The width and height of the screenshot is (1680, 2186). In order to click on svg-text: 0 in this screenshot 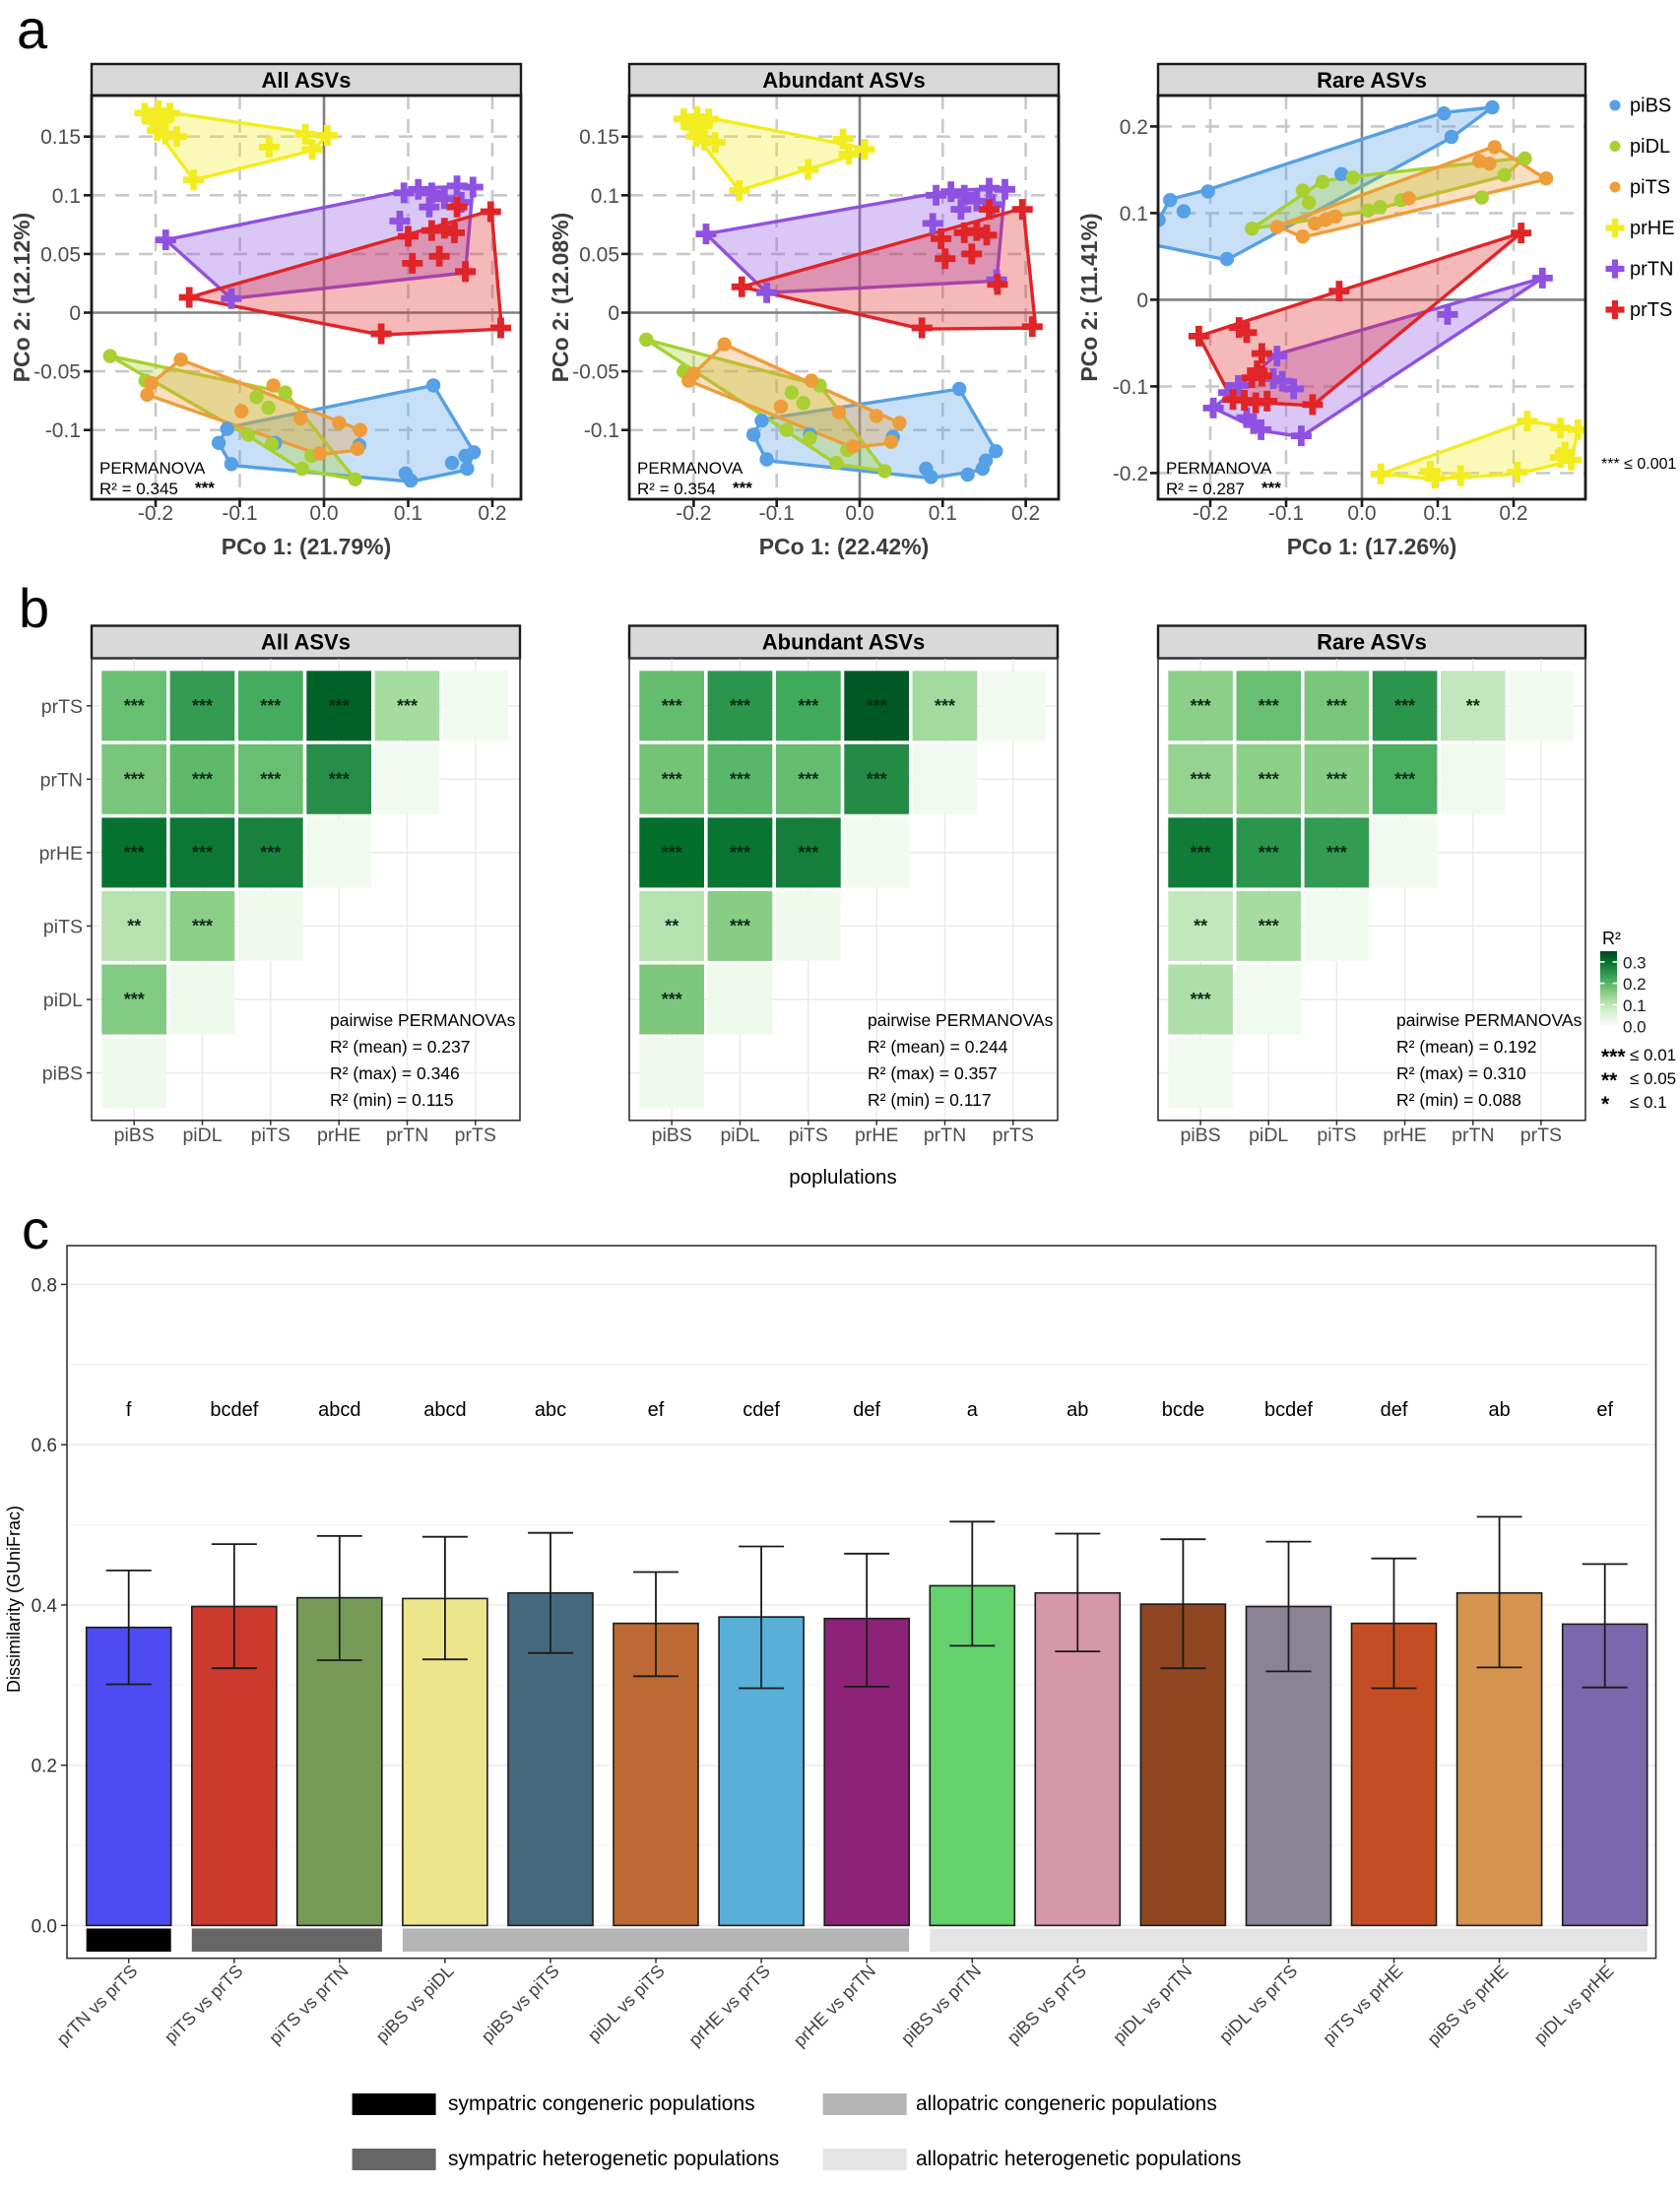, I will do `click(75, 313)`.